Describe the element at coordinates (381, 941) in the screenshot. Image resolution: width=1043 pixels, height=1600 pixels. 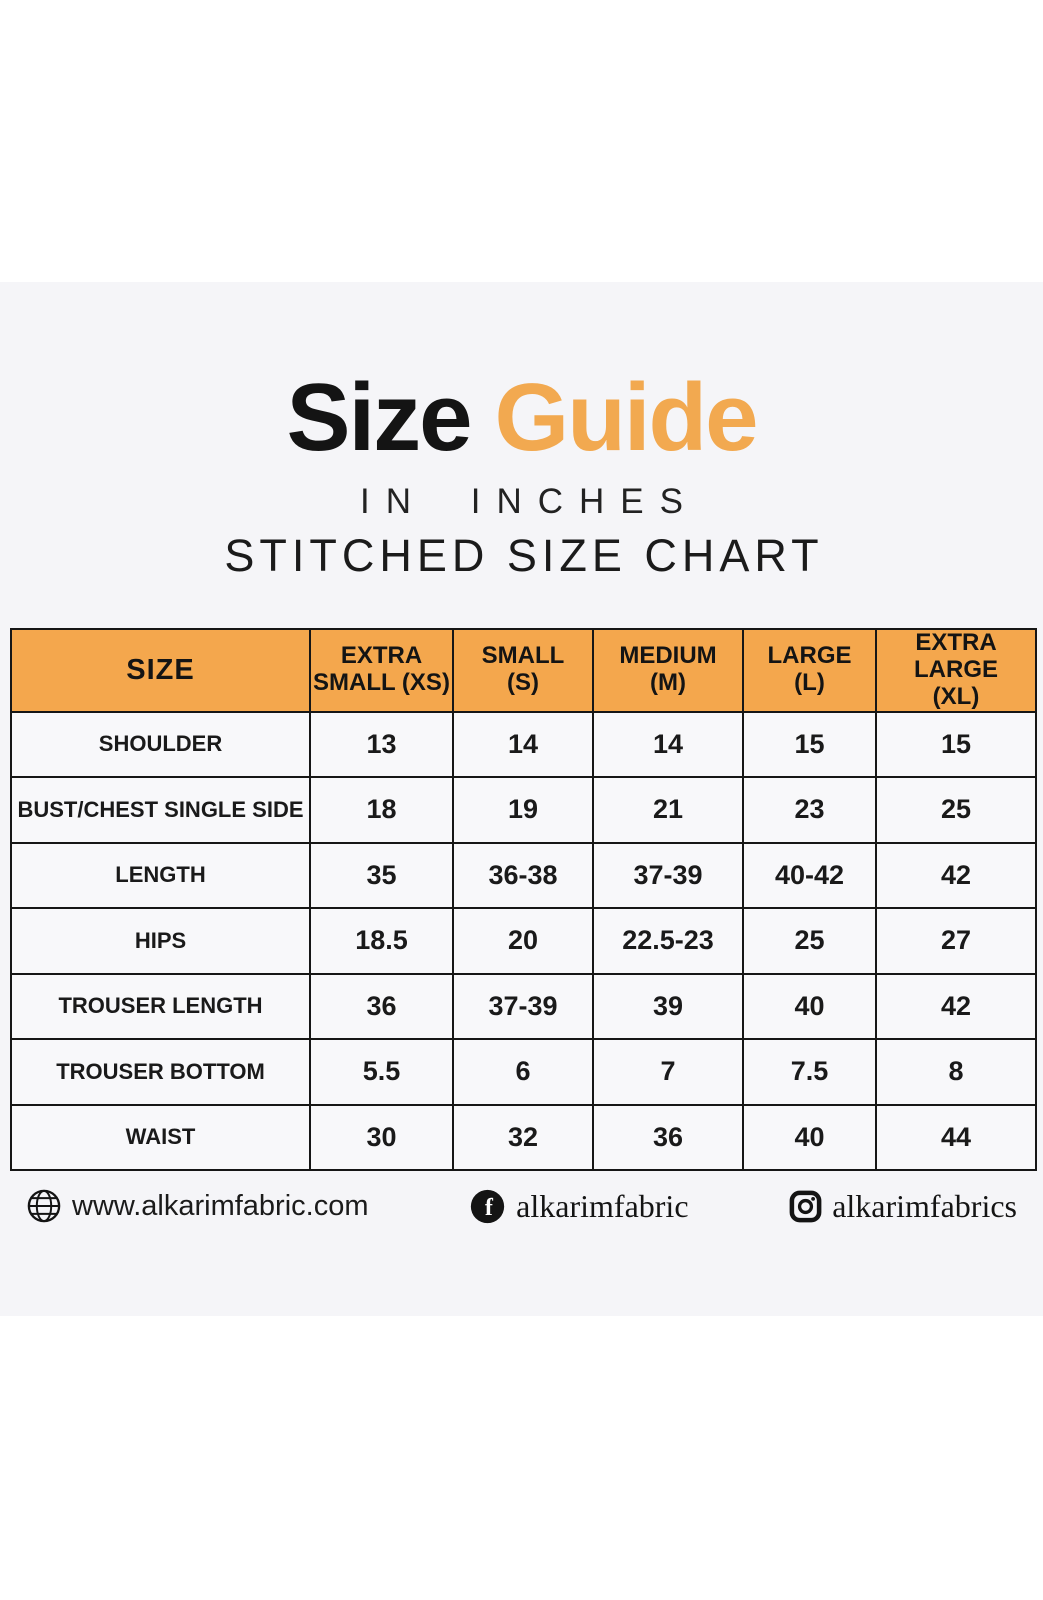
I see `cell-value: 18.5` at that location.